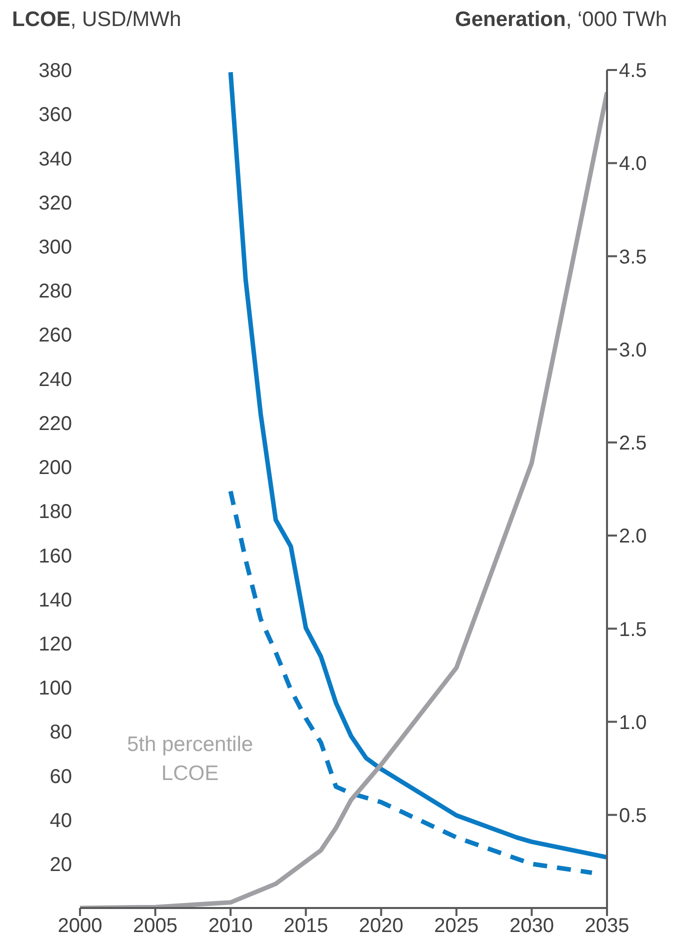 The image size is (675, 952). Describe the element at coordinates (531, 926) in the screenshot. I see `x-tick-label: 2030` at that location.